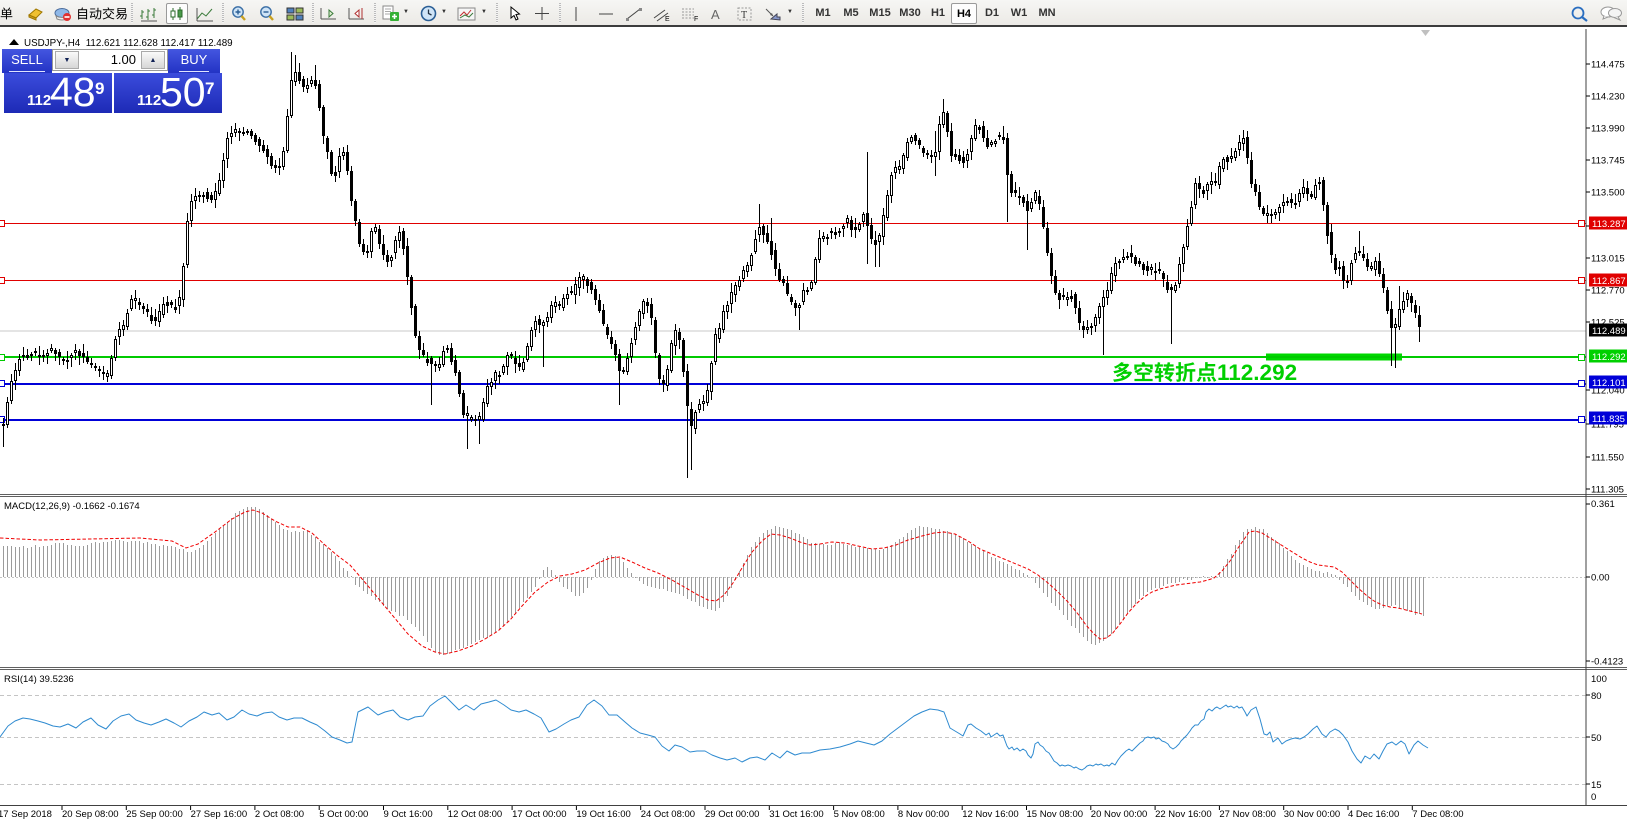 Image resolution: width=1627 pixels, height=822 pixels. I want to click on svg-text: T, so click(744, 15).